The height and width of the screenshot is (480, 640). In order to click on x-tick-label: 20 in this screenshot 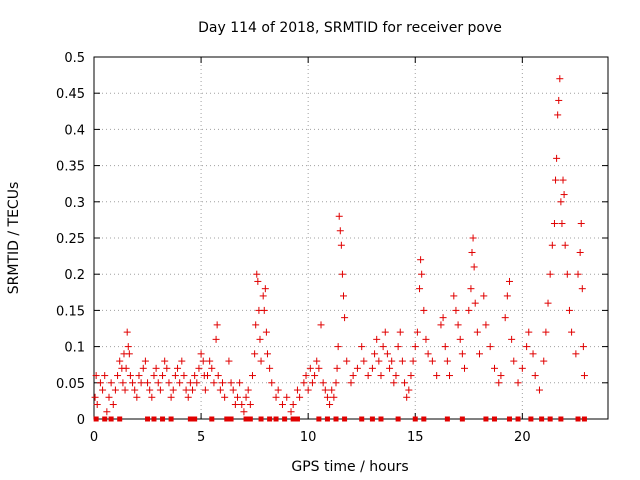, I will do `click(522, 437)`.